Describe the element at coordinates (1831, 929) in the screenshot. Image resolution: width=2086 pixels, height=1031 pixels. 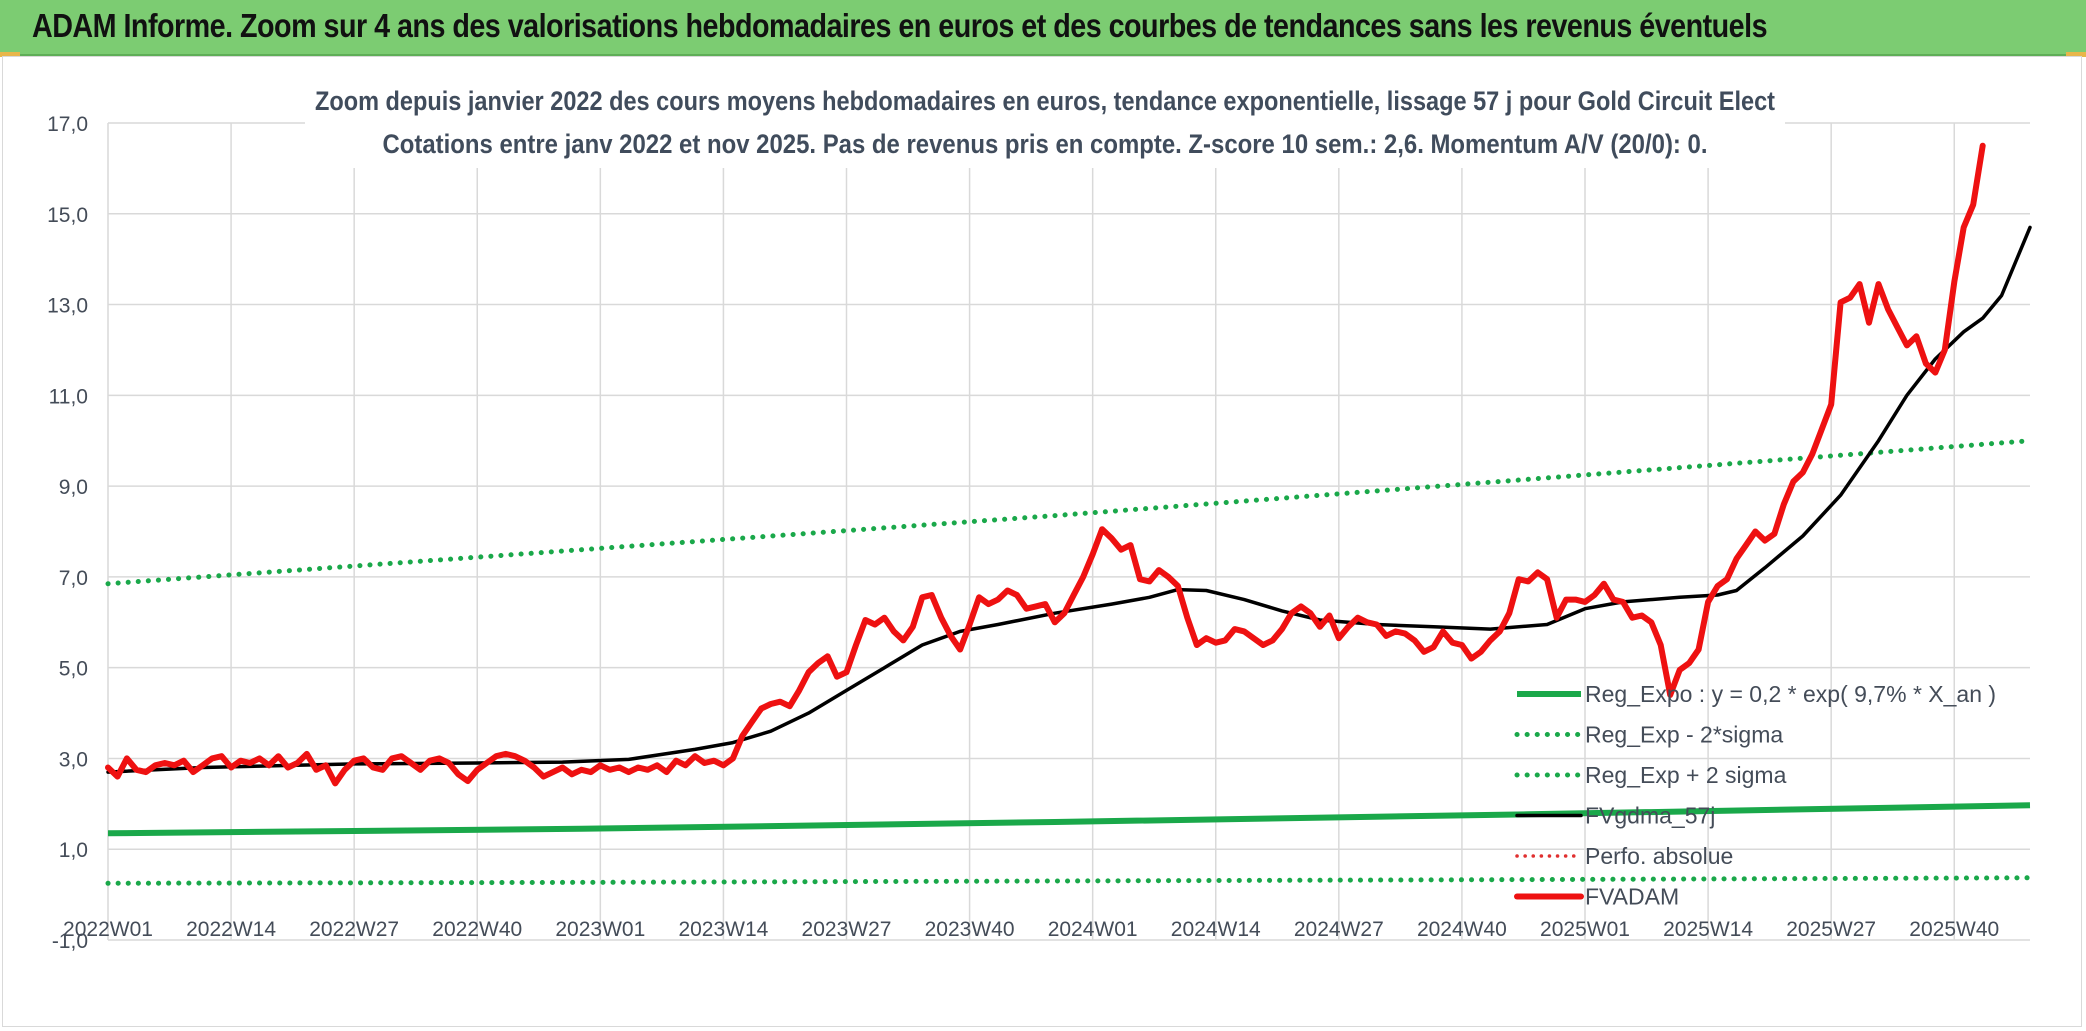
I see `x-tick-label: 2025W27` at that location.